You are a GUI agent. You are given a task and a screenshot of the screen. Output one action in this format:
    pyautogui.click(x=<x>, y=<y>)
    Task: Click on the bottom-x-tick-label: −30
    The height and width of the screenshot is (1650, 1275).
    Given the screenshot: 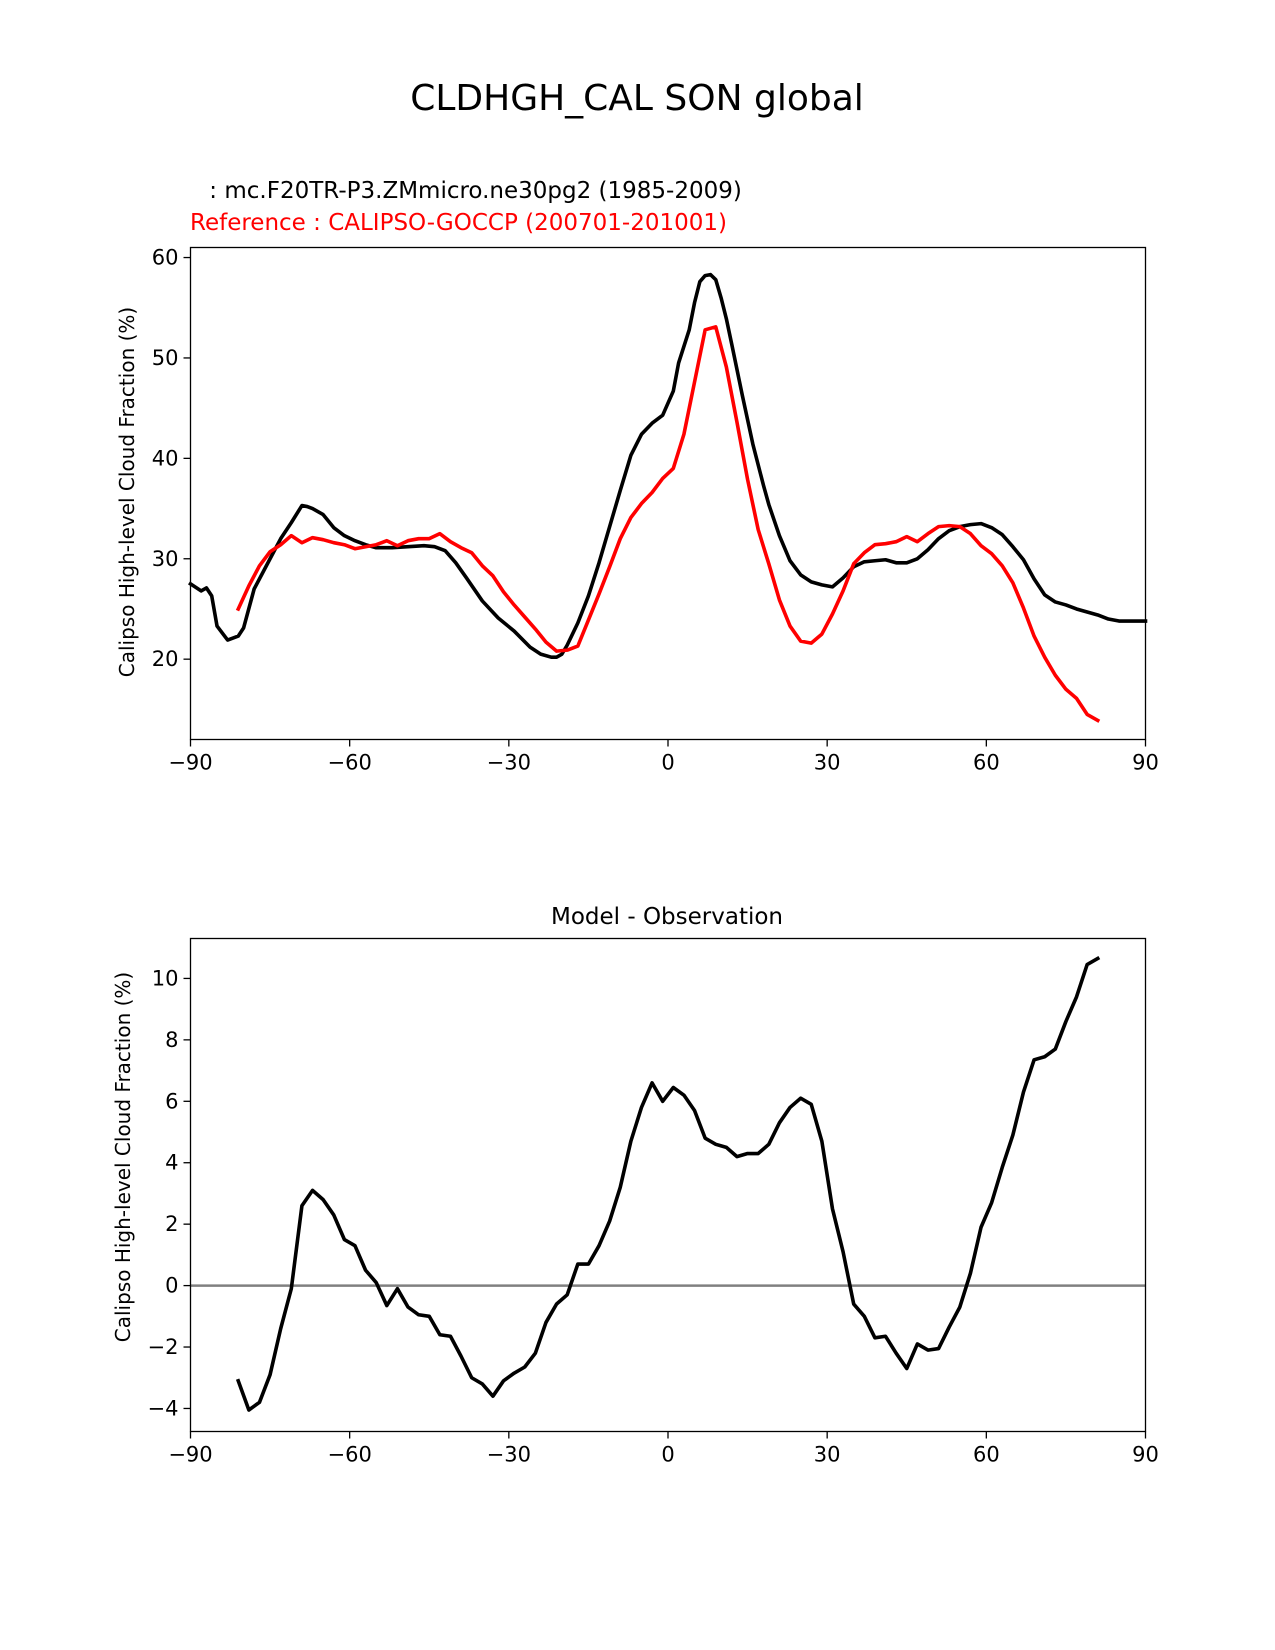 What is the action you would take?
    pyautogui.click(x=509, y=1455)
    